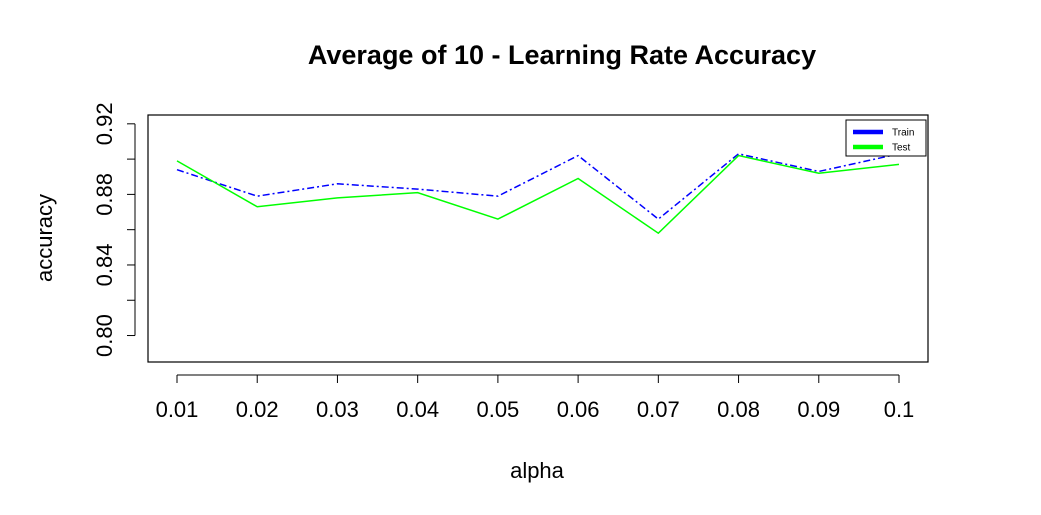  I want to click on legend: Train Test, so click(886, 138).